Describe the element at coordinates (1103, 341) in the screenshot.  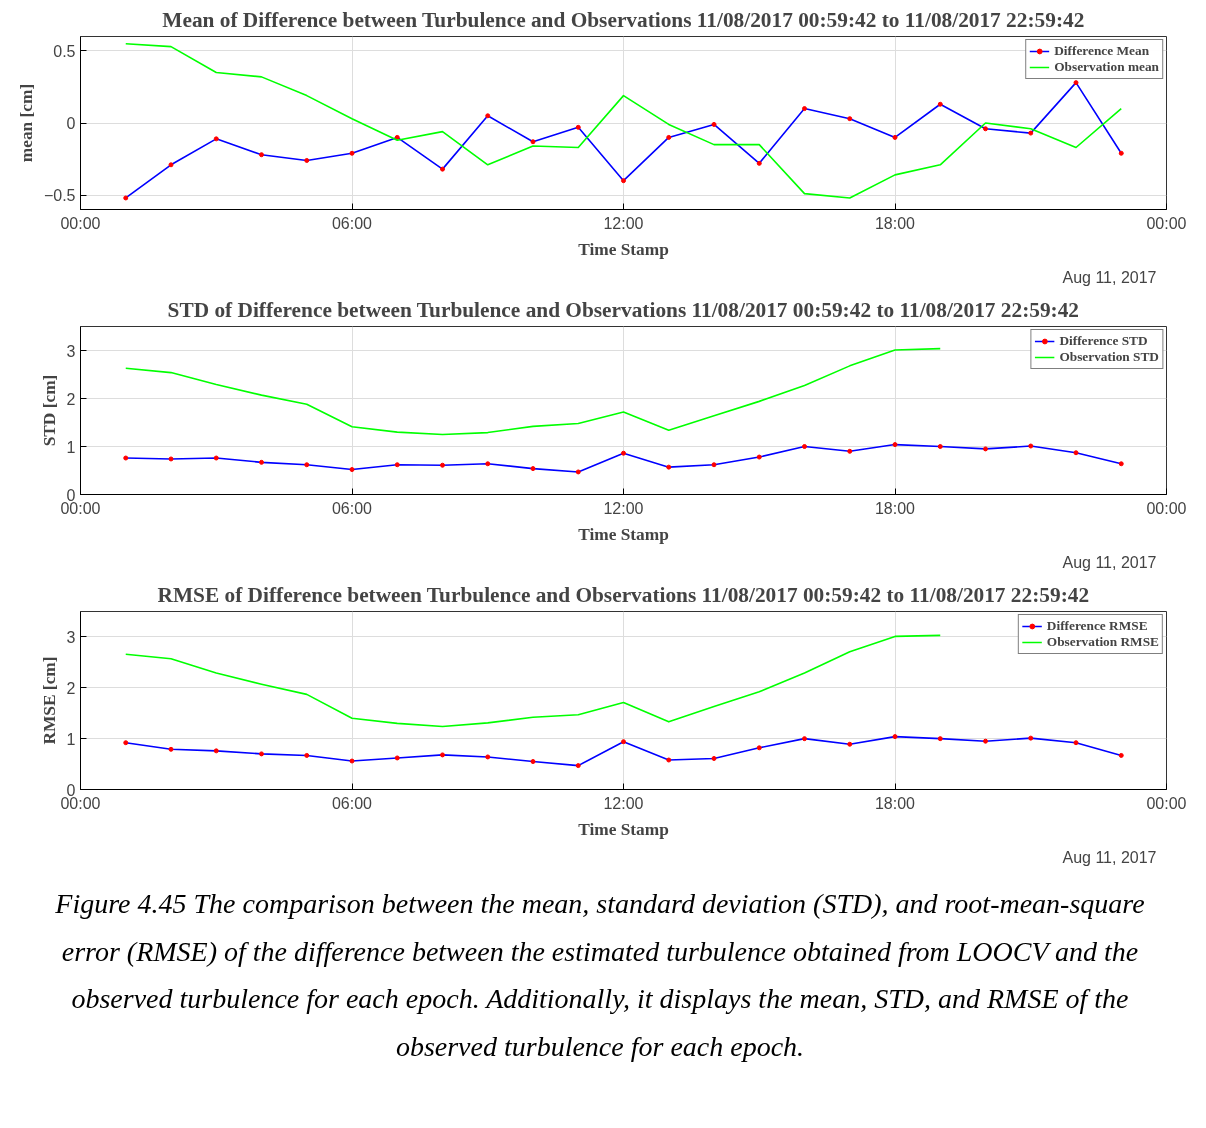
I see `legend-label: Difference STD` at that location.